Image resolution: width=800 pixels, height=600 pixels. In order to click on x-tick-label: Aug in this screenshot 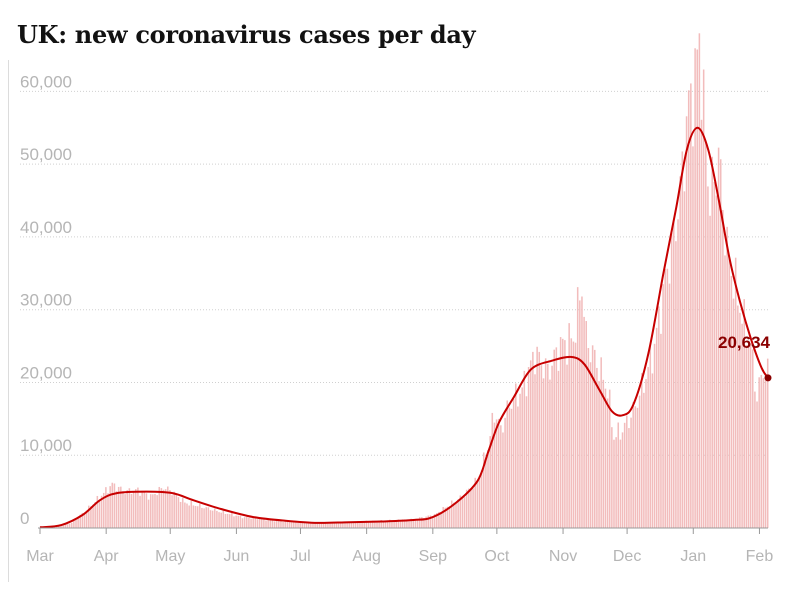, I will do `click(366, 556)`.